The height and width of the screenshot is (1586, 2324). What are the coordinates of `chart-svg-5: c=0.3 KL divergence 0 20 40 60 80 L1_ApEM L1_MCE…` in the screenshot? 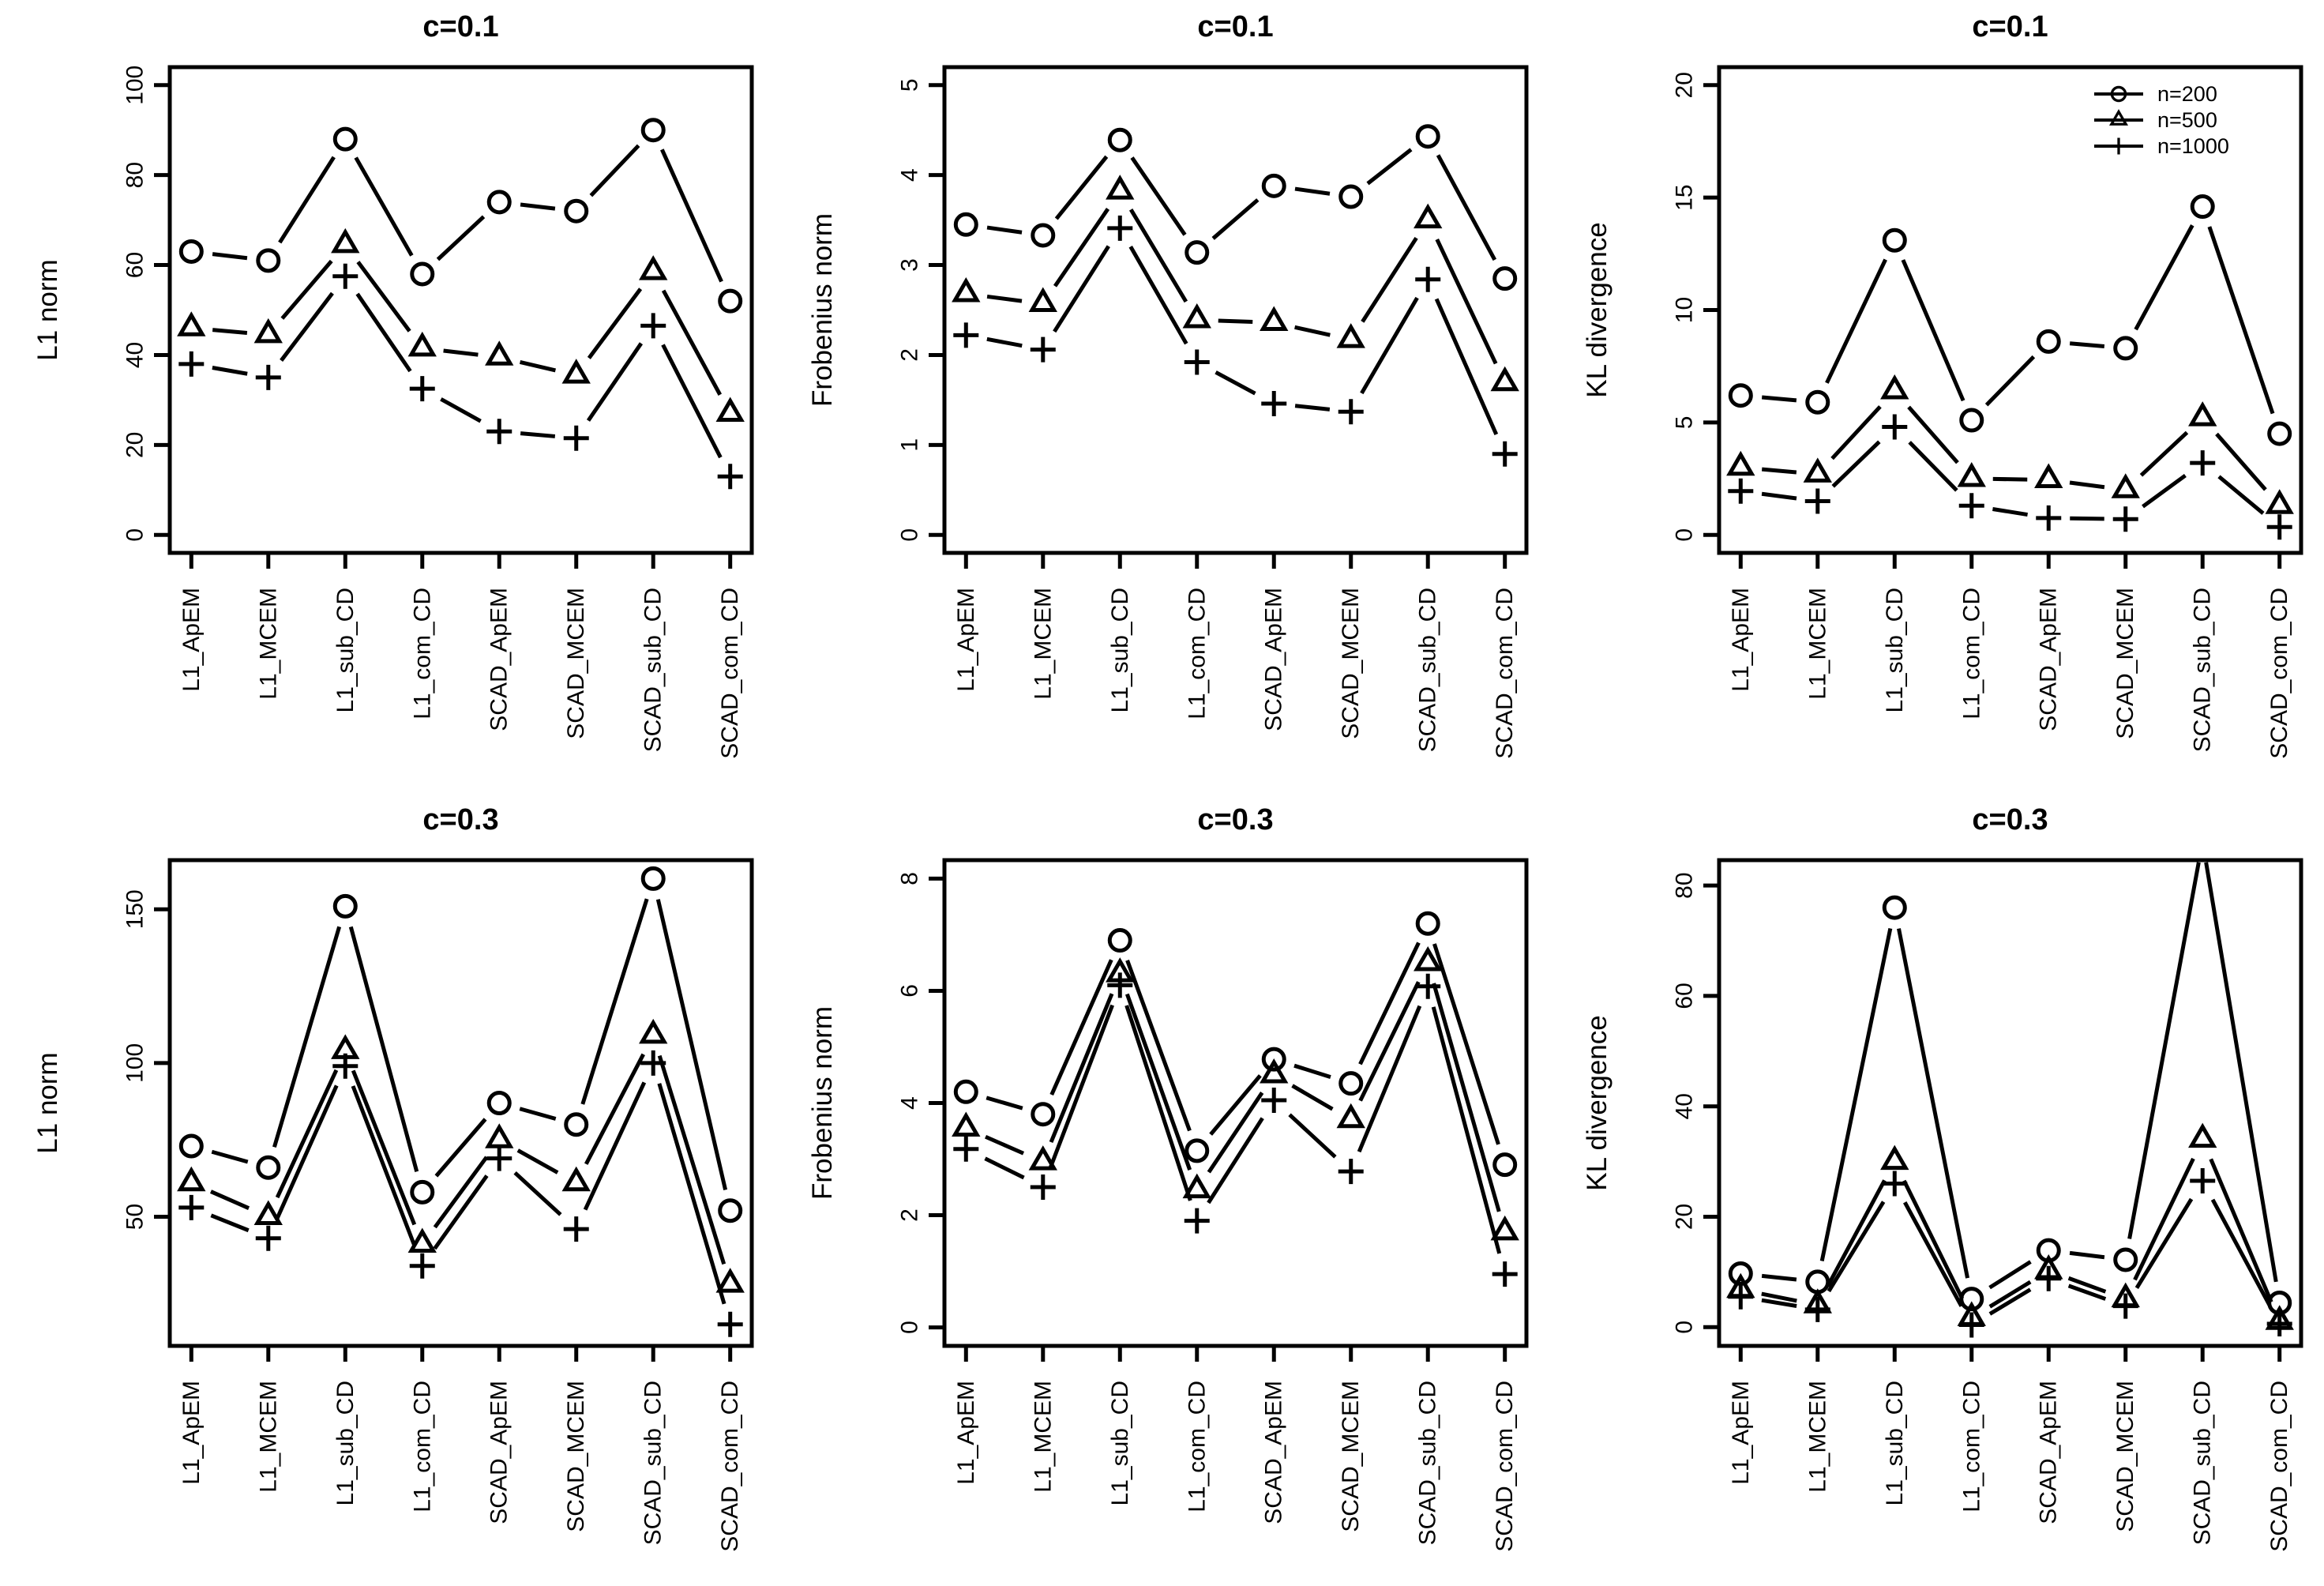 It's located at (1942, 1177).